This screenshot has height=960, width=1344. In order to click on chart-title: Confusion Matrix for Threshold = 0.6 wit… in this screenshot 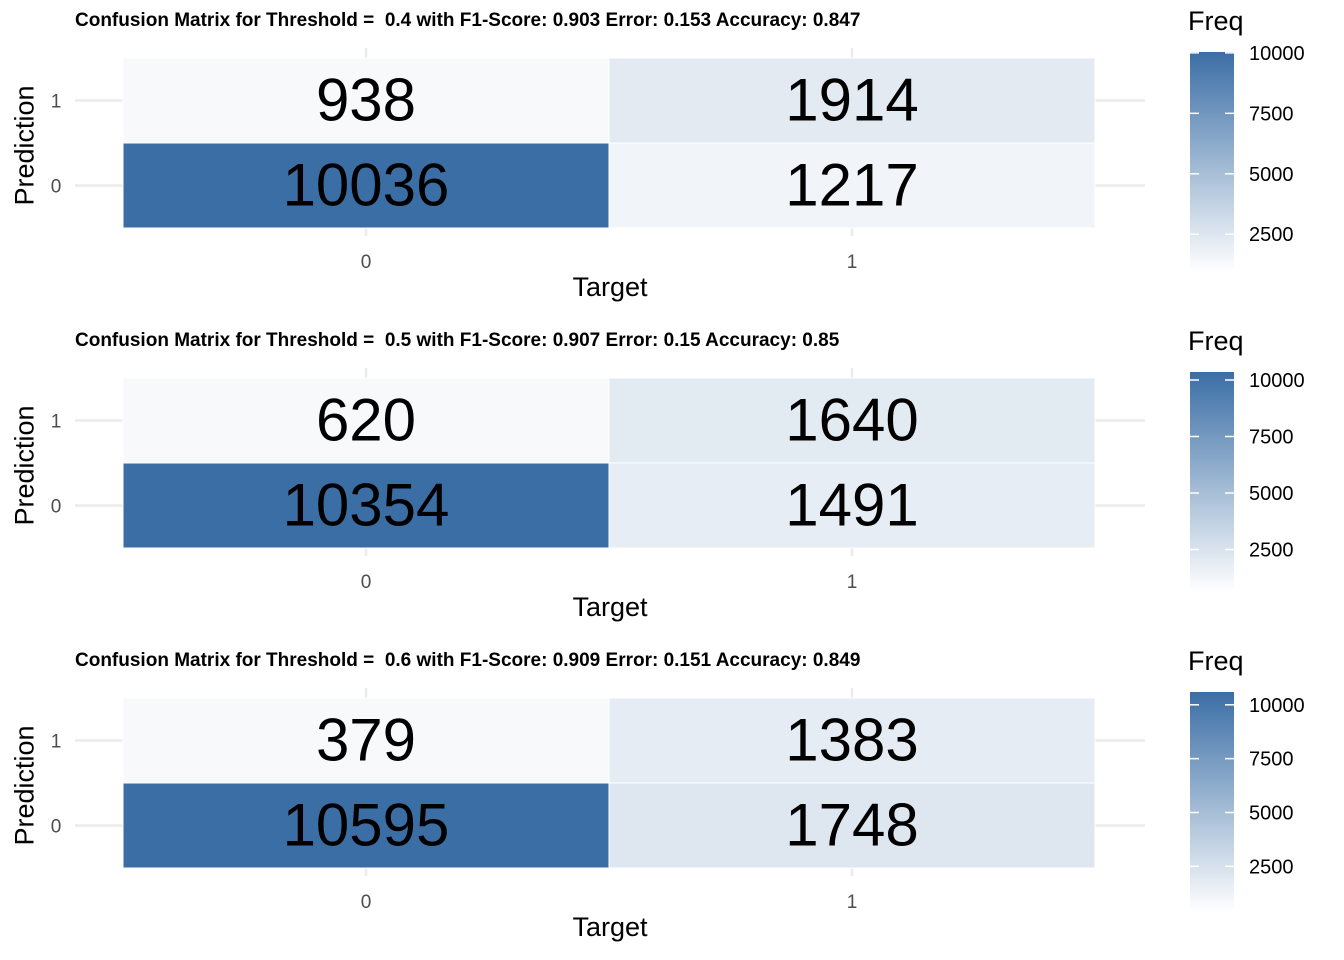, I will do `click(468, 660)`.